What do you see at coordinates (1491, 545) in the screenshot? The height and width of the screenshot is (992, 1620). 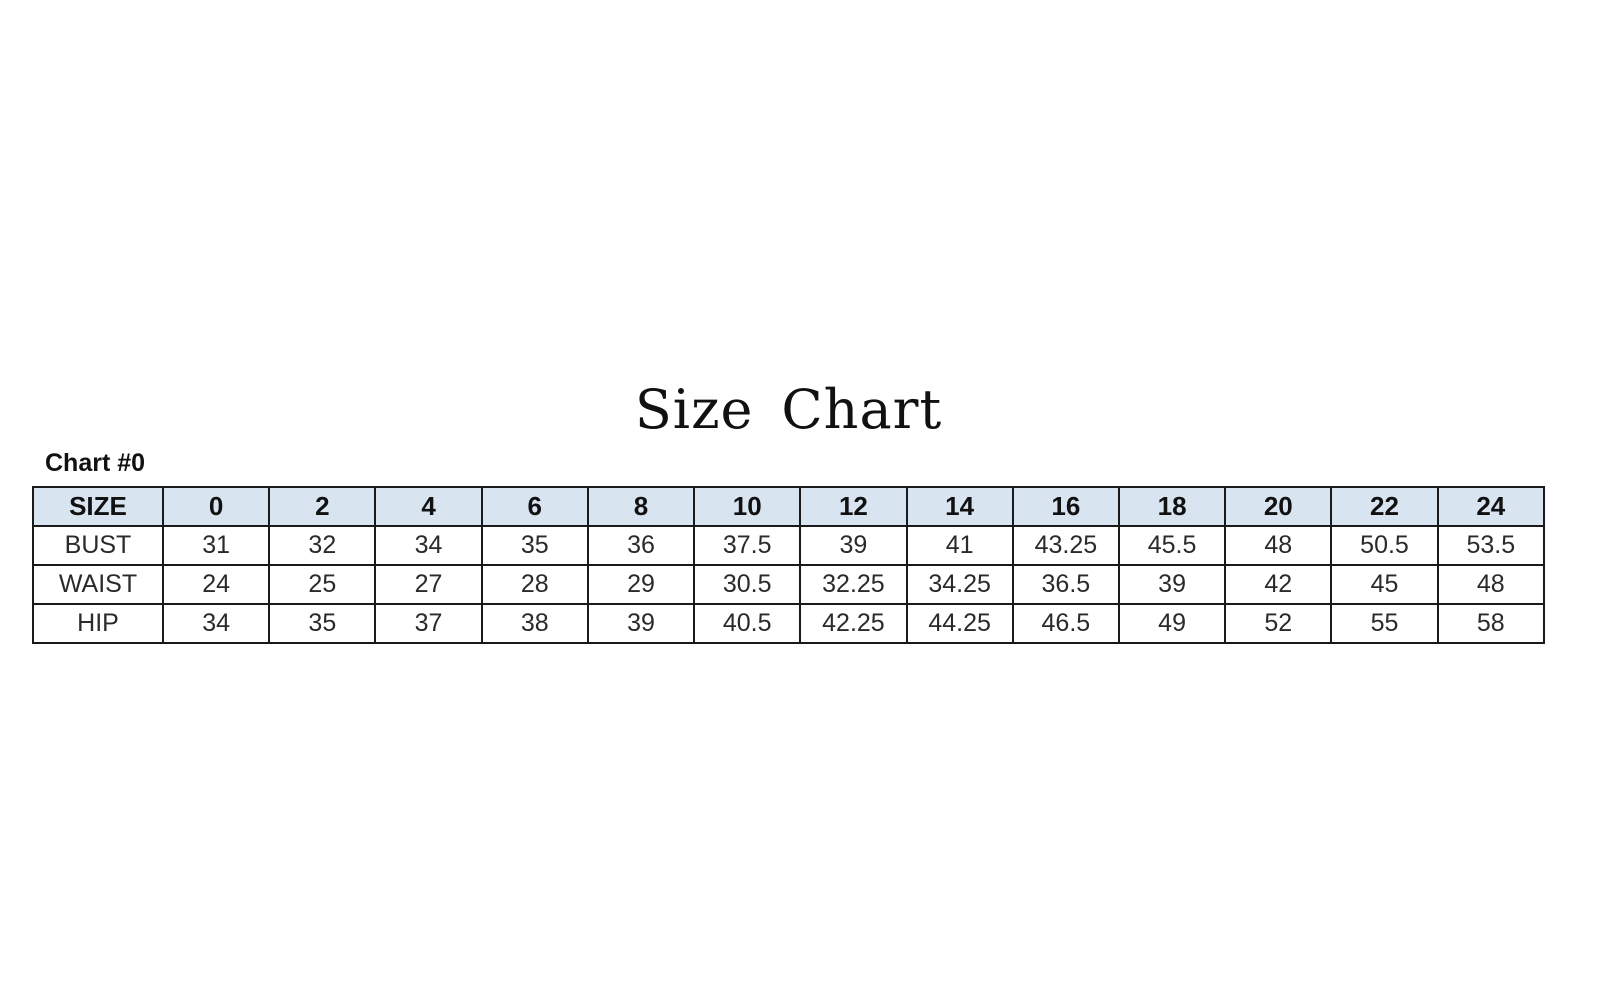 I see `value-cell: 53.5` at bounding box center [1491, 545].